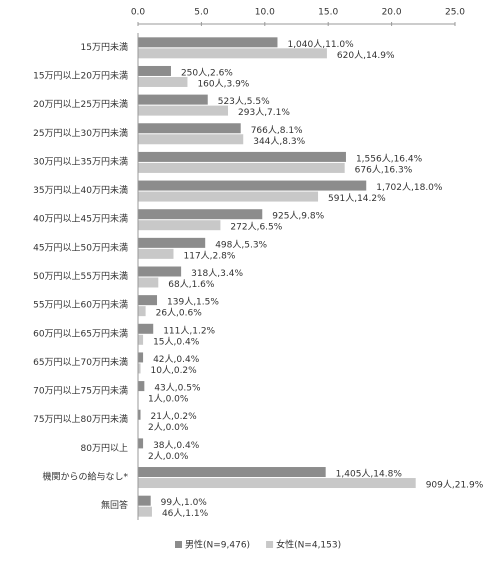  I want to click on category-label: 20万円以上25万円未満, so click(80, 104).